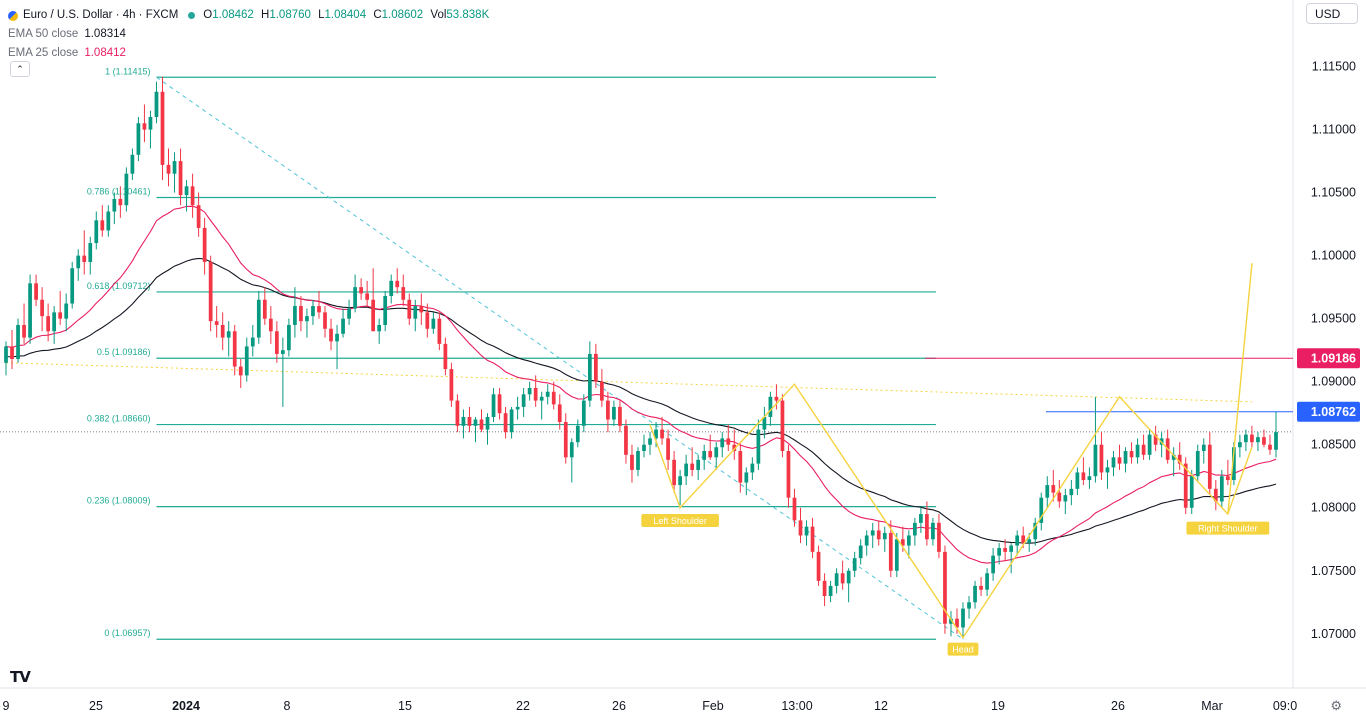  I want to click on fib-level-label: 1 (1.11415), so click(127, 71).